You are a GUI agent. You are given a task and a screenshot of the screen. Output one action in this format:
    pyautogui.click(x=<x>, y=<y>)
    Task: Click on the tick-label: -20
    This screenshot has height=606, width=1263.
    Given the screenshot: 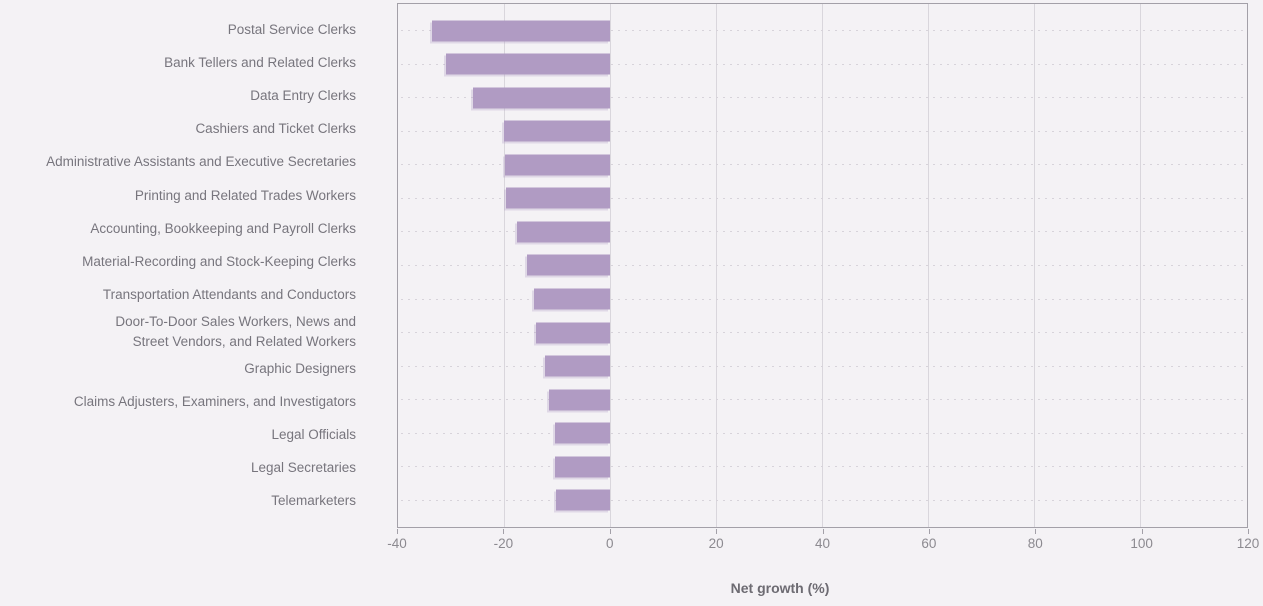 What is the action you would take?
    pyautogui.click(x=503, y=543)
    